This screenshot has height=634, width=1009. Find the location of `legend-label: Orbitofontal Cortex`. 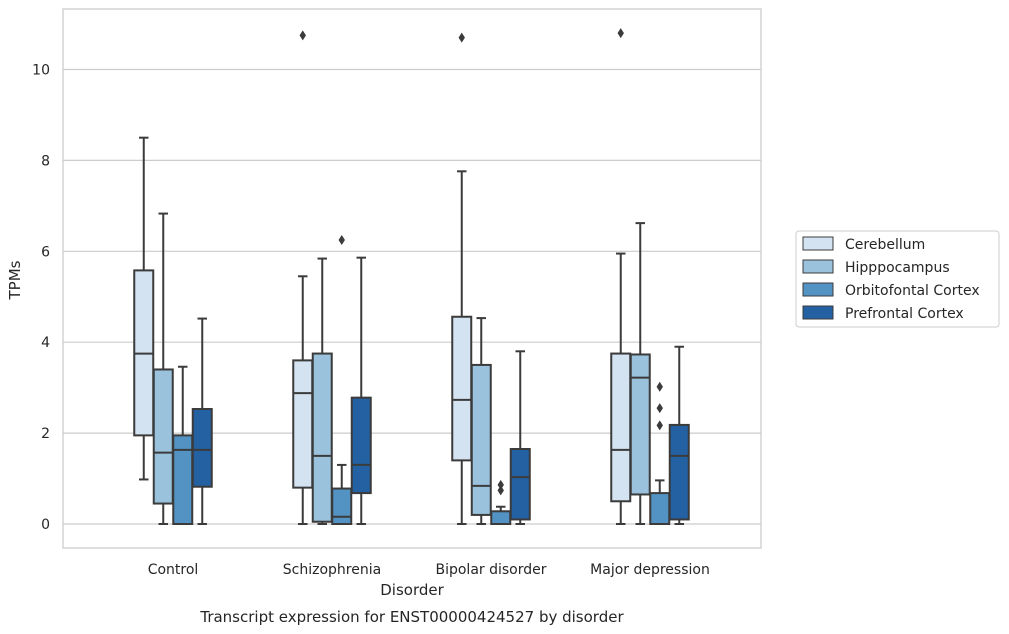

legend-label: Orbitofontal Cortex is located at coordinates (912, 291).